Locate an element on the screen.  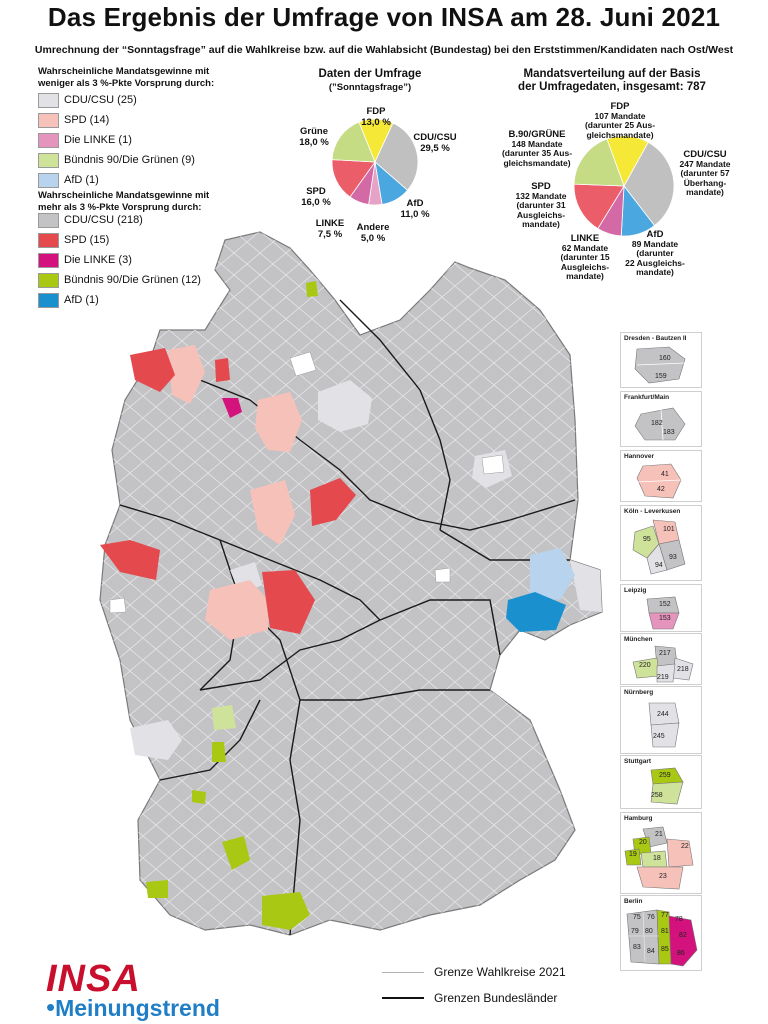
inset-number: 80 is located at coordinates (649, 931).